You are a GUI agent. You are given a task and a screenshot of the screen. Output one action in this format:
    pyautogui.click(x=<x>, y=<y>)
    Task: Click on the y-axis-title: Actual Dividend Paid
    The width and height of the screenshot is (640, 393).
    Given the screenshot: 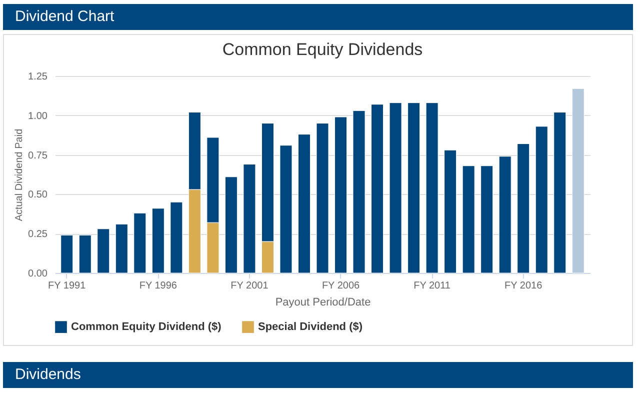 What is the action you would take?
    pyautogui.click(x=20, y=175)
    